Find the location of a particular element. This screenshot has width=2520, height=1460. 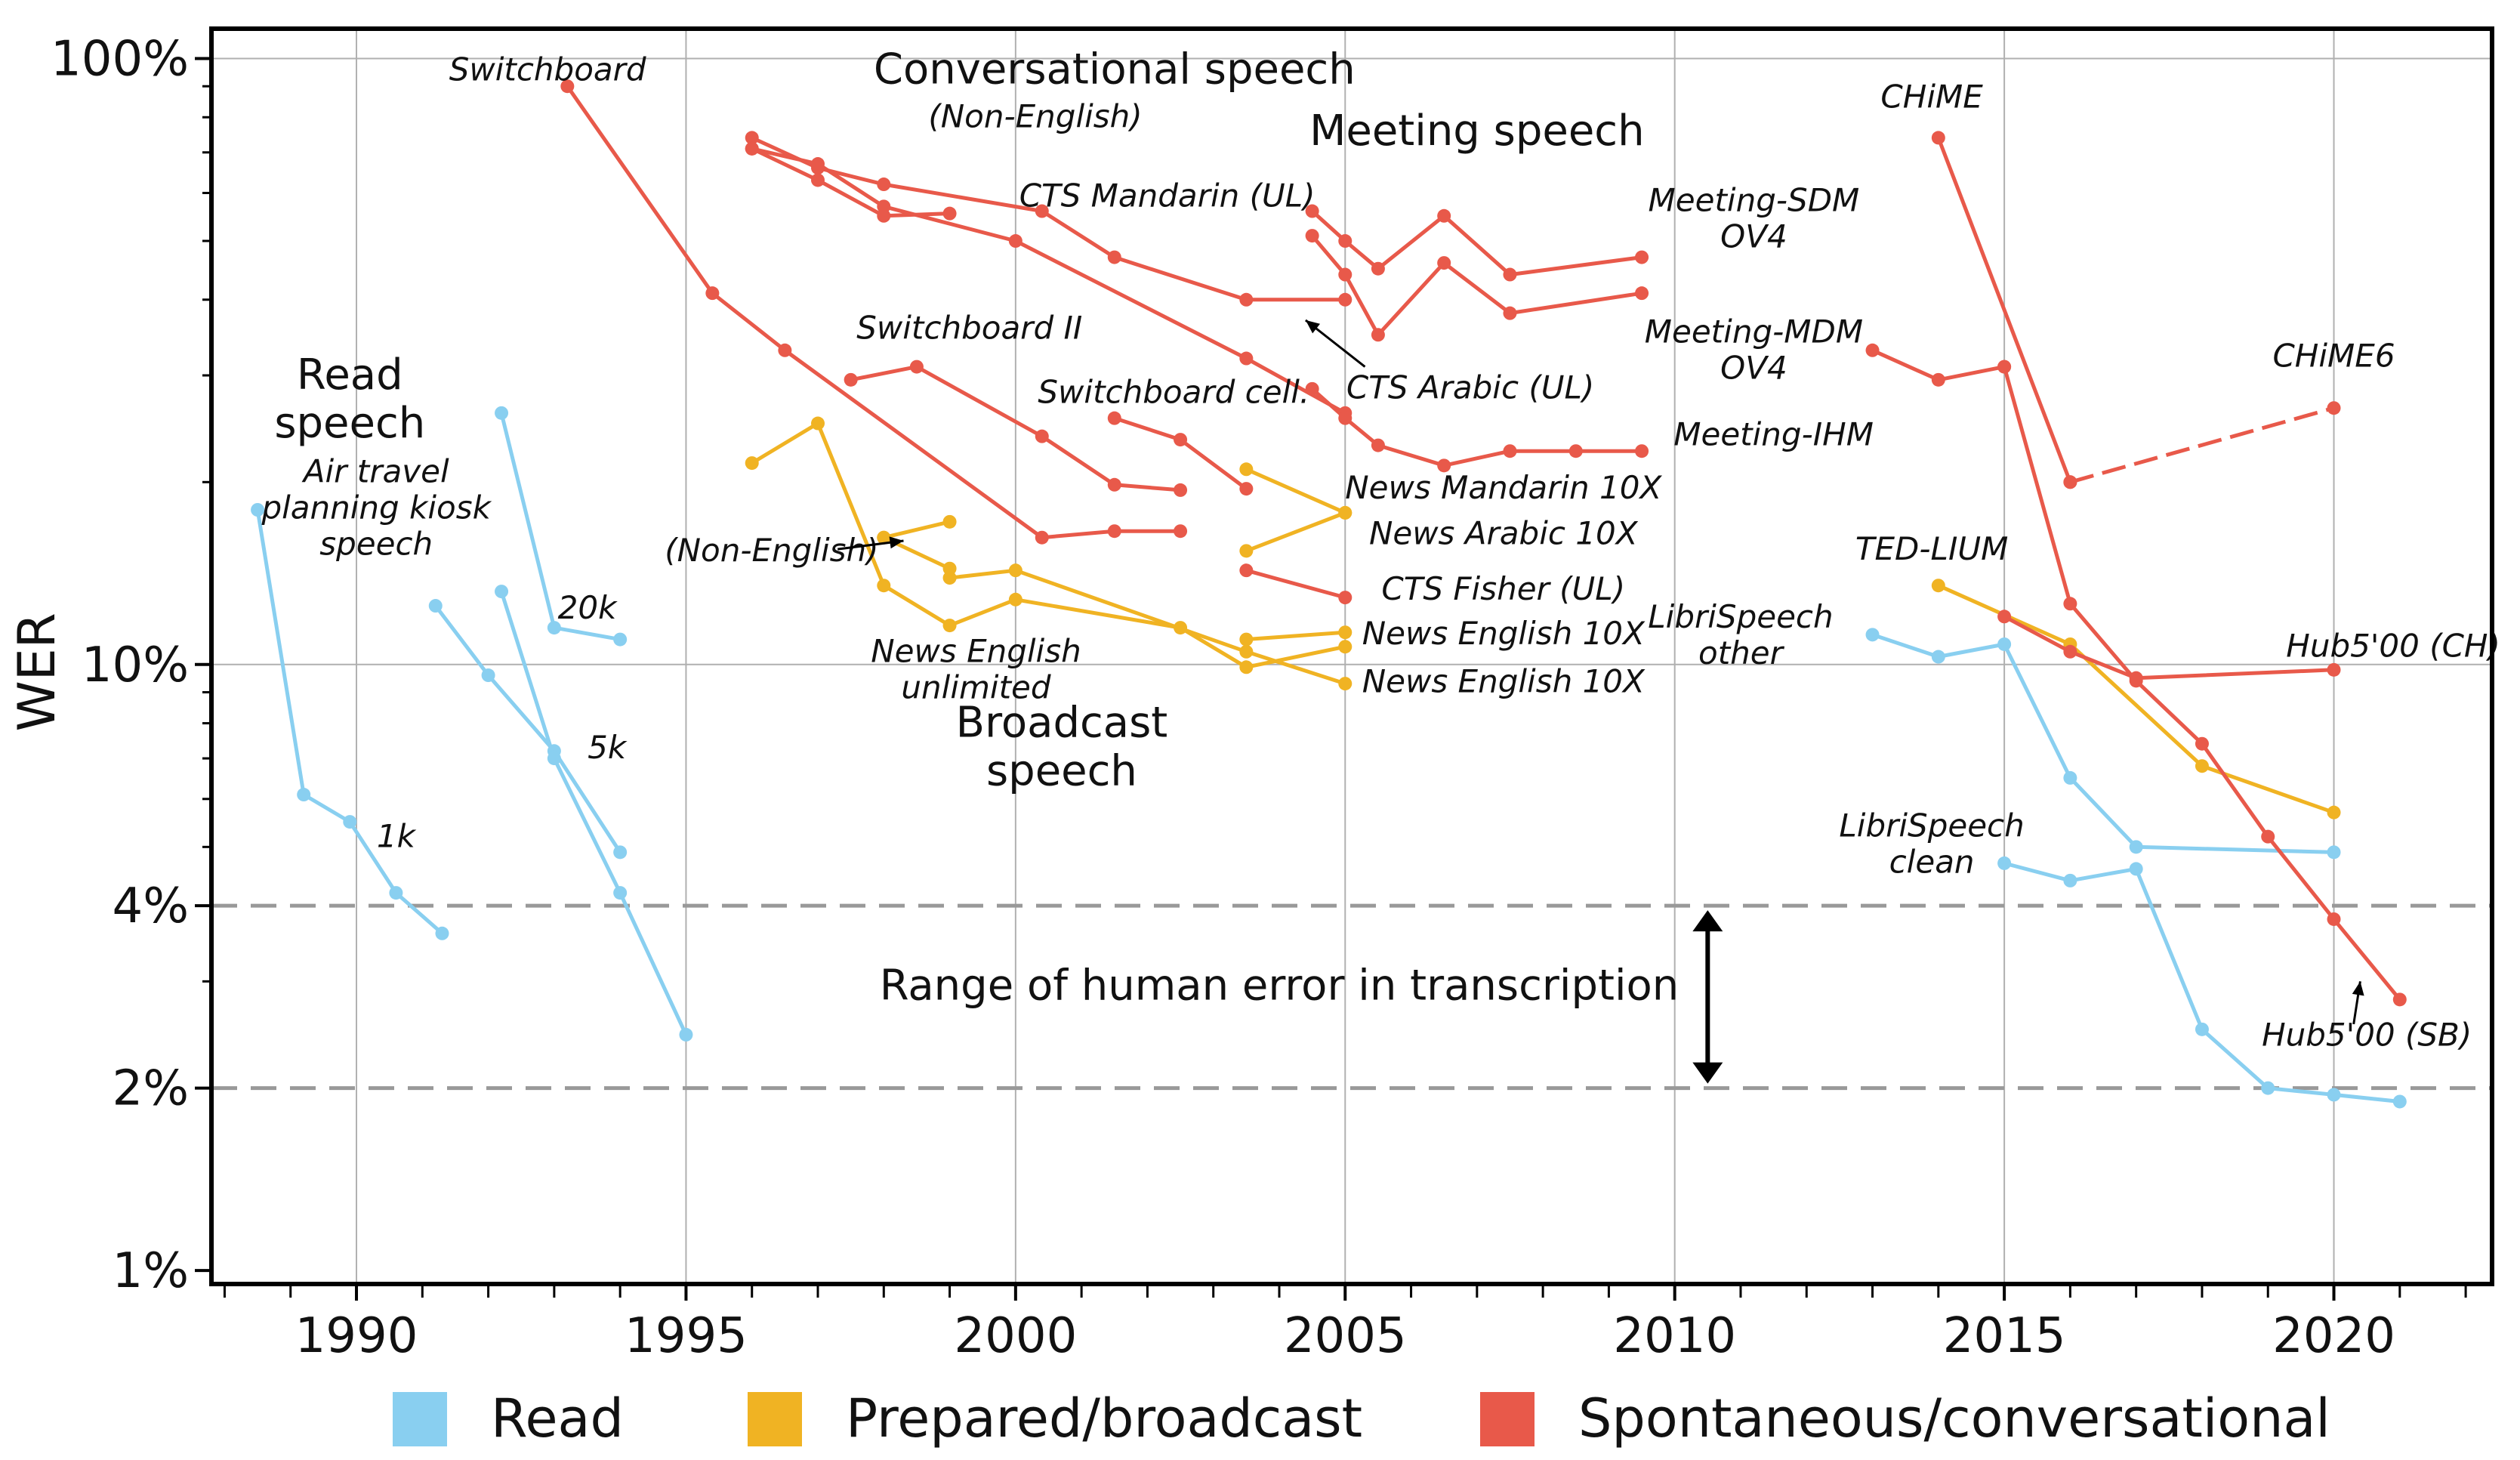

pointer-non-english-head is located at coordinates (896, 542).